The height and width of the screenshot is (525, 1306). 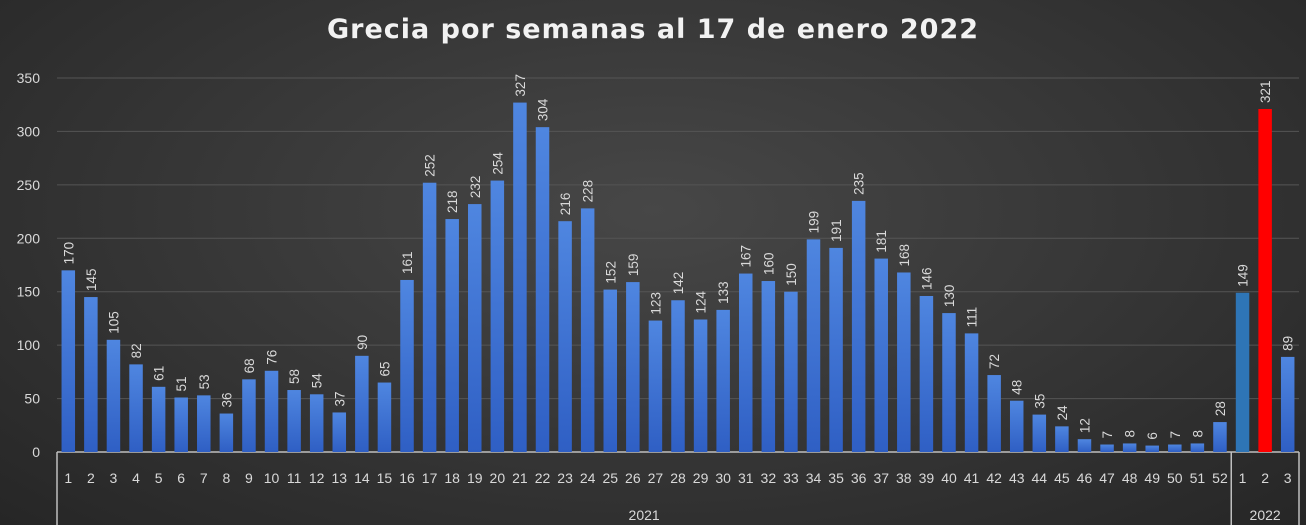 I want to click on x-tick-label: 51, so click(x=1198, y=478).